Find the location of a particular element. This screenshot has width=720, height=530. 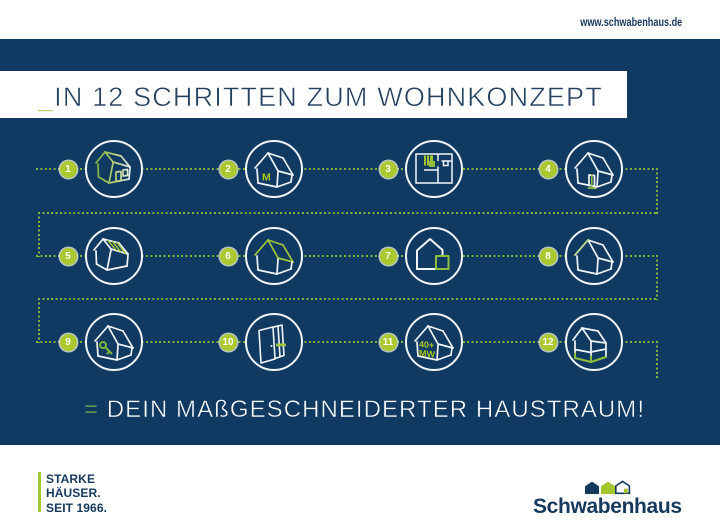

svg-text: 40+ is located at coordinates (426, 344).